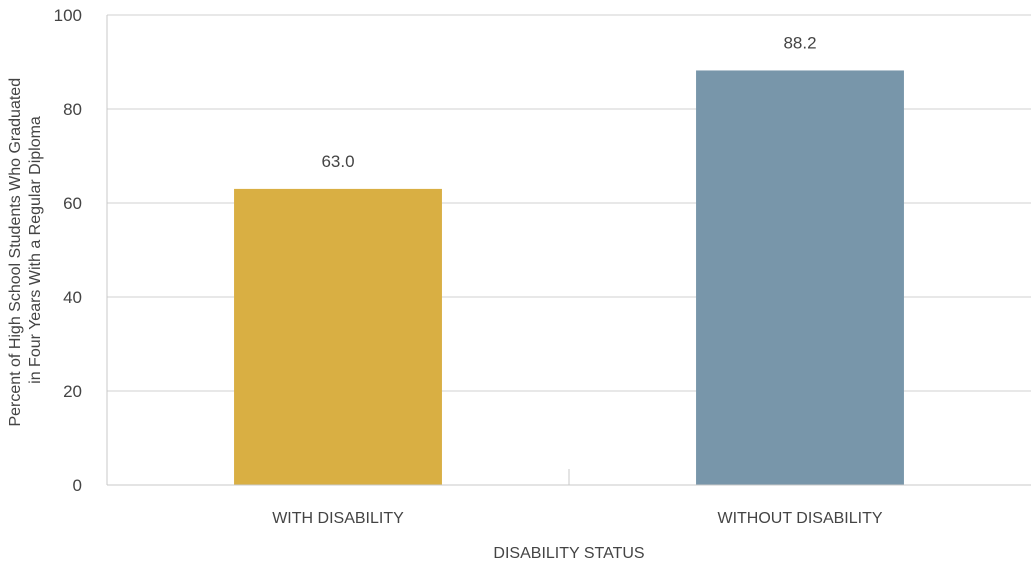  What do you see at coordinates (338, 518) in the screenshot?
I see `x-tick-label: WITH DISABILITY` at bounding box center [338, 518].